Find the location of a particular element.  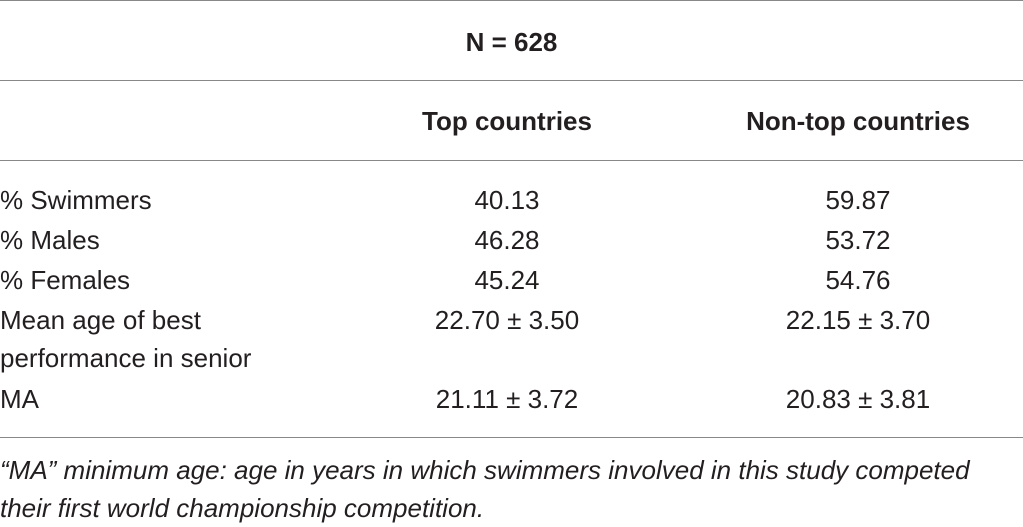

cell: 59.87 is located at coordinates (858, 200).